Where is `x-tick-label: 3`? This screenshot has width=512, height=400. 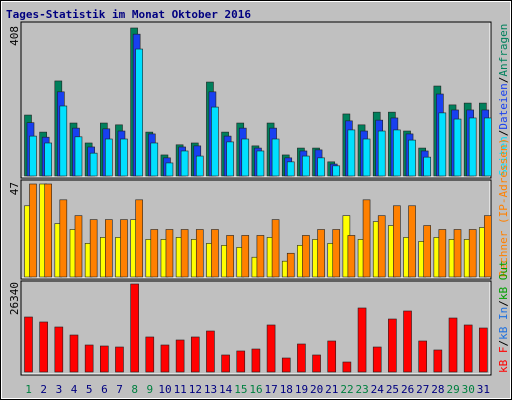 x-tick-label: 3 is located at coordinates (59, 389).